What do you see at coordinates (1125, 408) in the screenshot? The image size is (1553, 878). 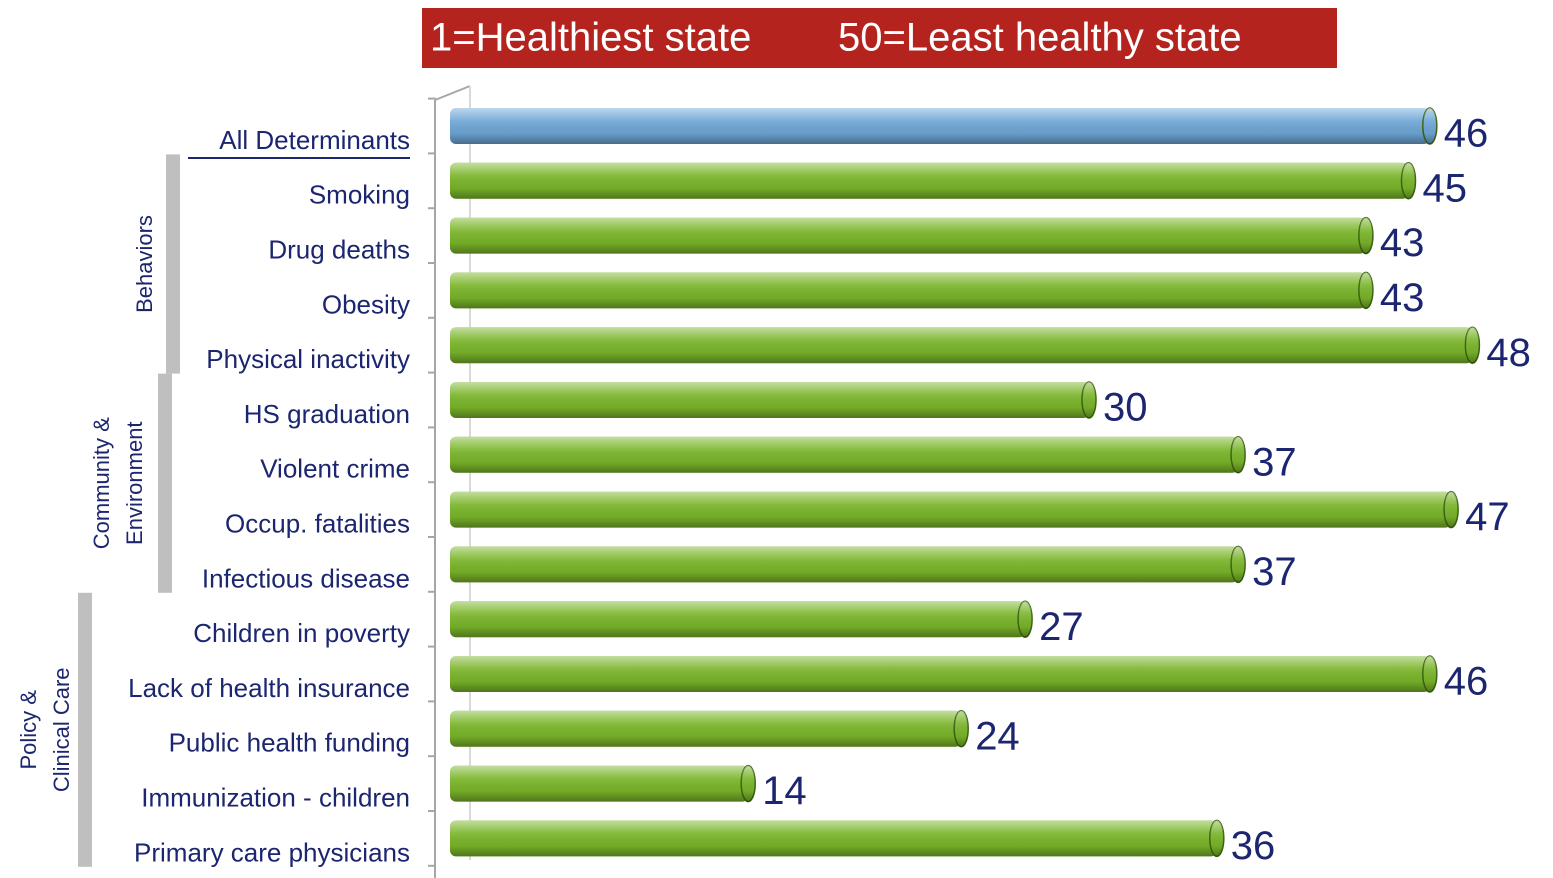 I see `value-label: 30` at bounding box center [1125, 408].